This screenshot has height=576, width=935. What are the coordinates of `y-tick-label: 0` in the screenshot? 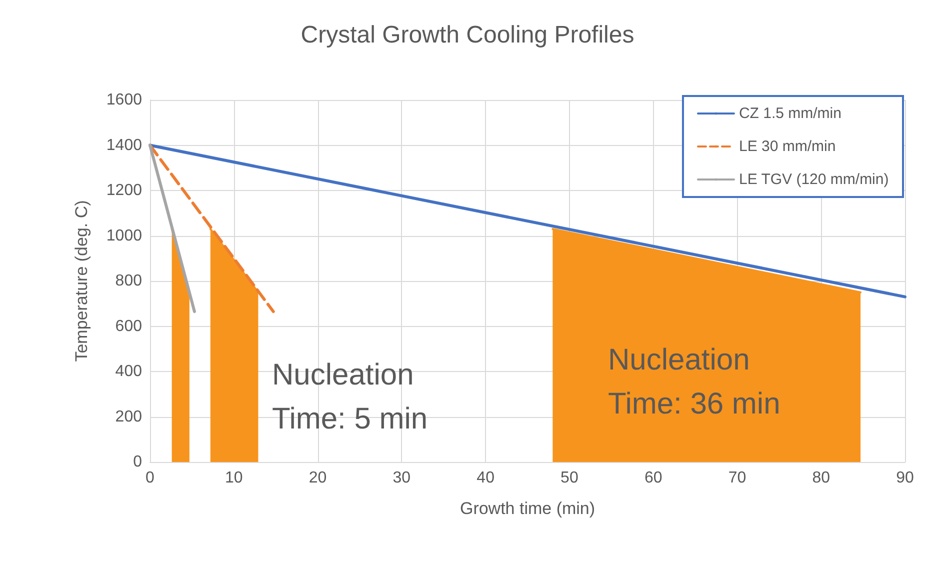 It's located at (137, 462).